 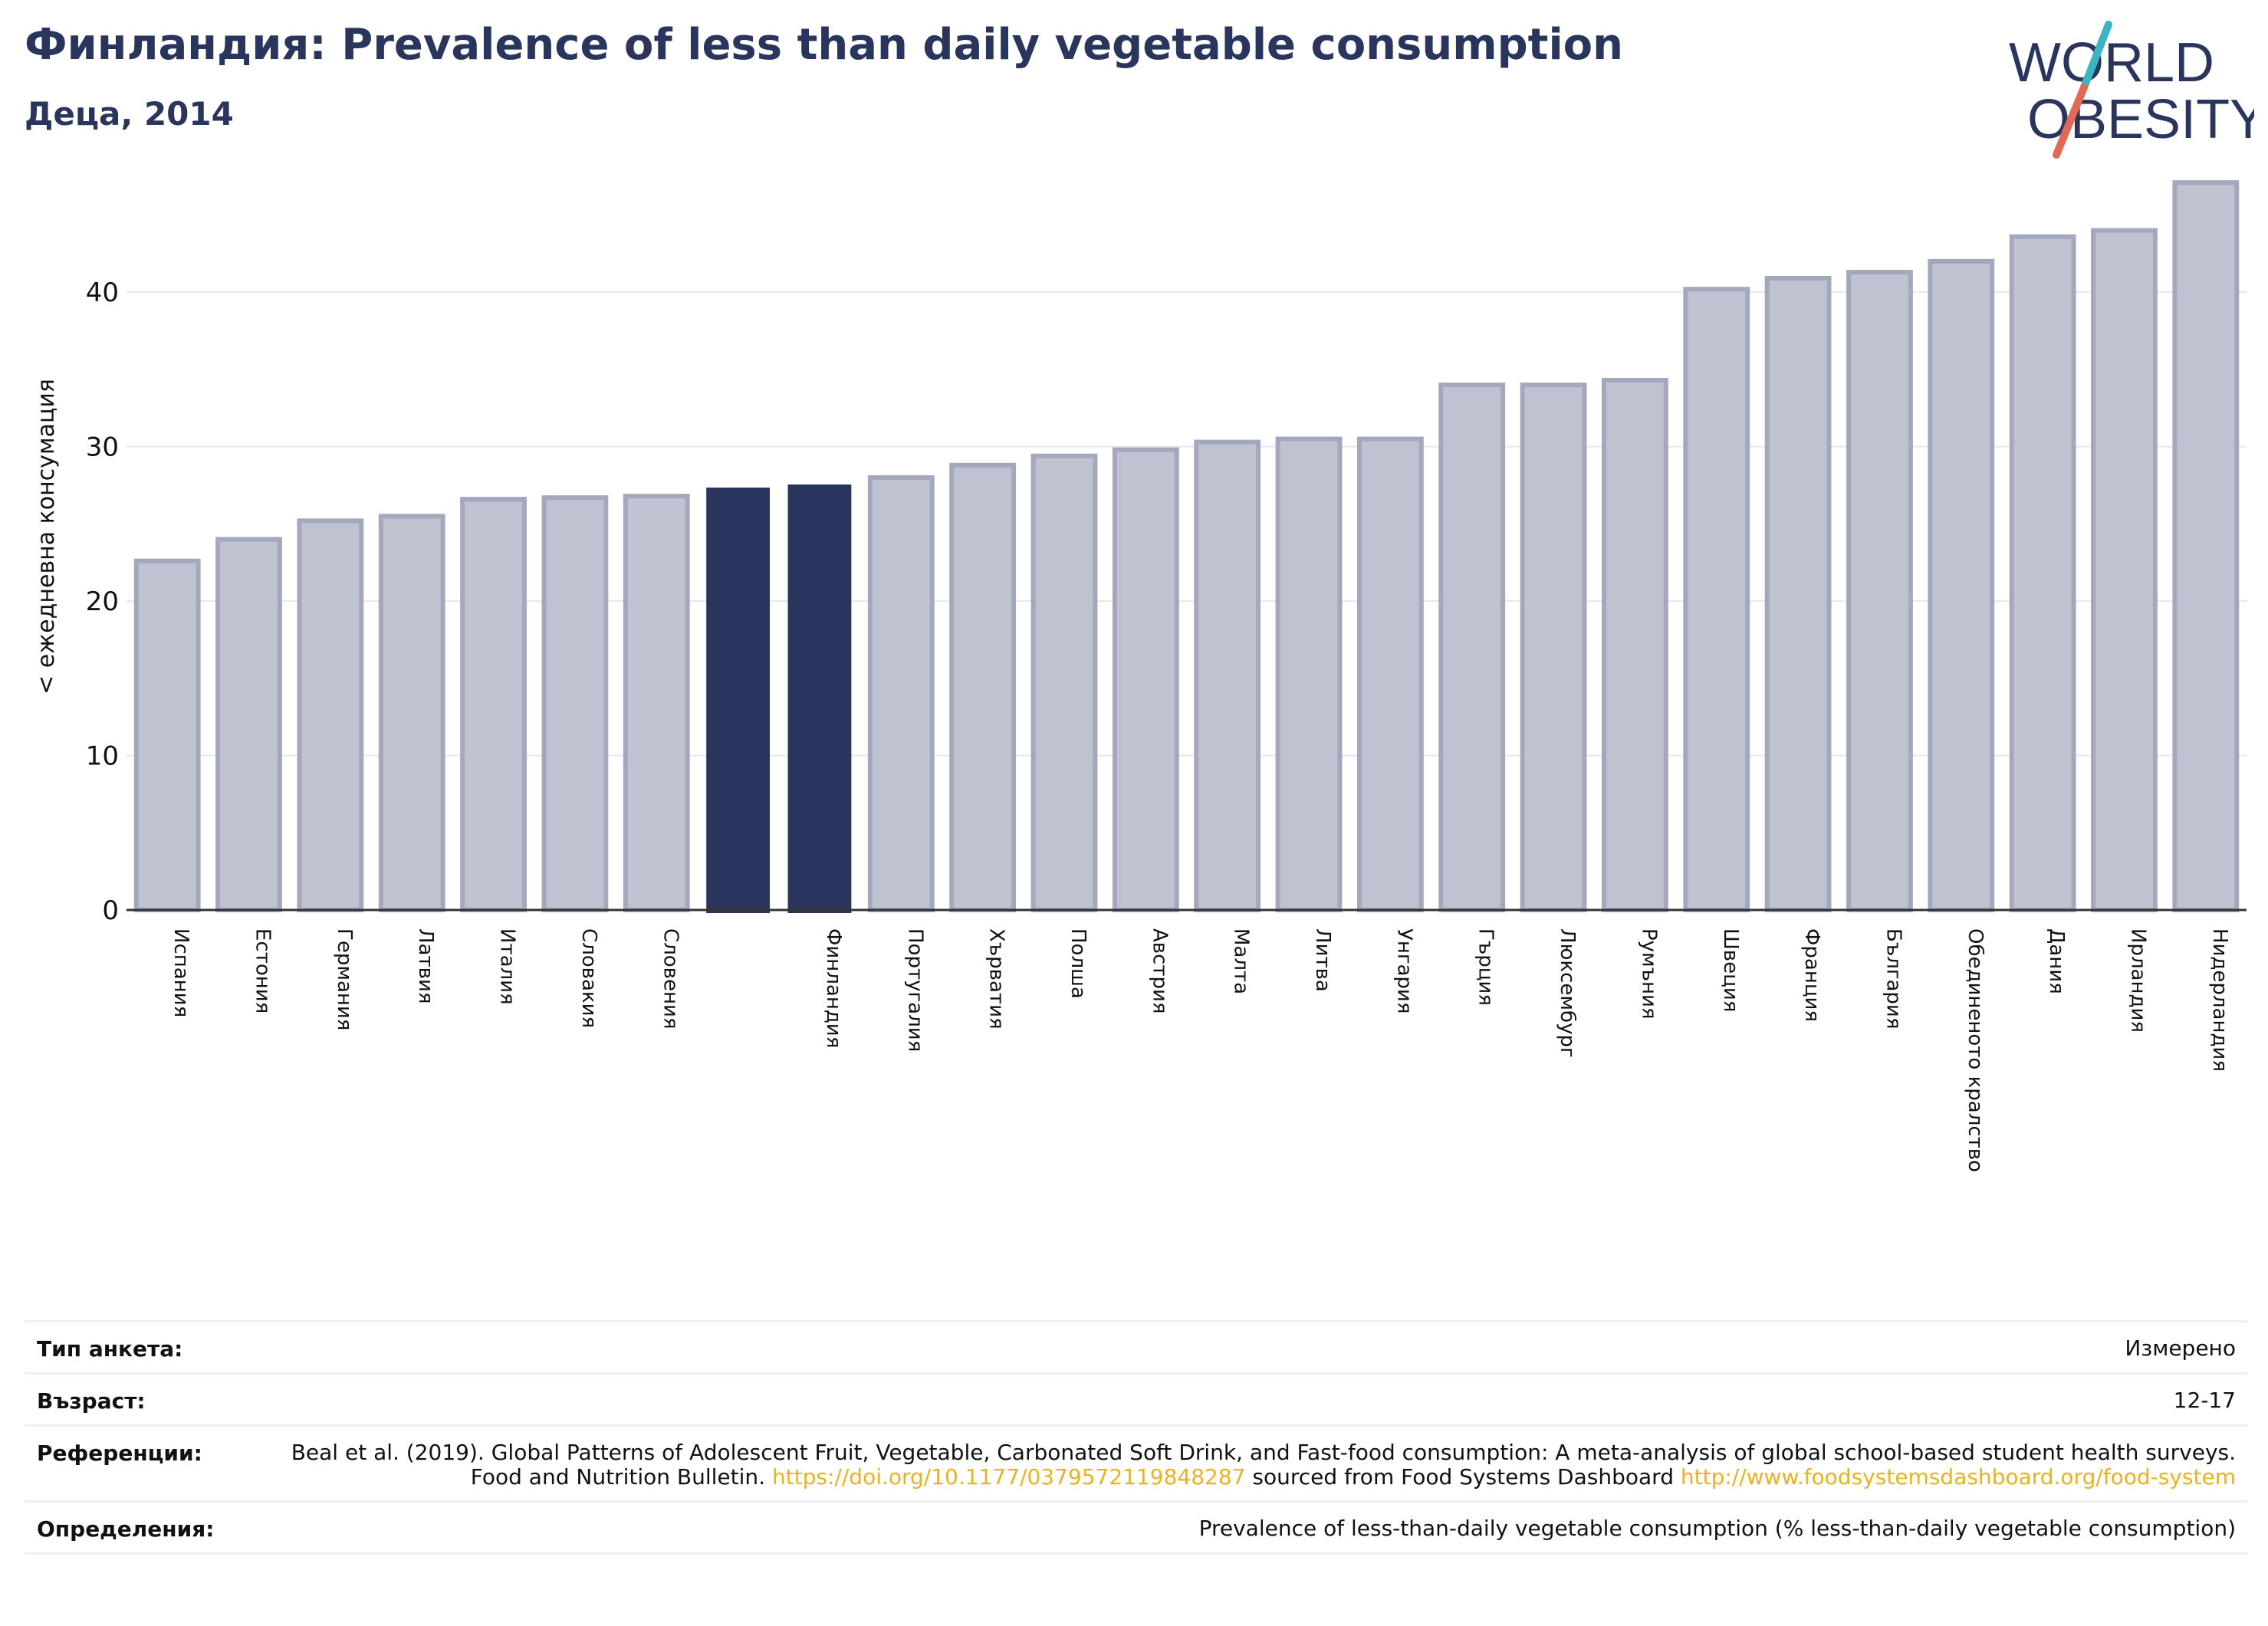 What do you see at coordinates (1893, 978) in the screenshot?
I see `x-tick-label: България` at bounding box center [1893, 978].